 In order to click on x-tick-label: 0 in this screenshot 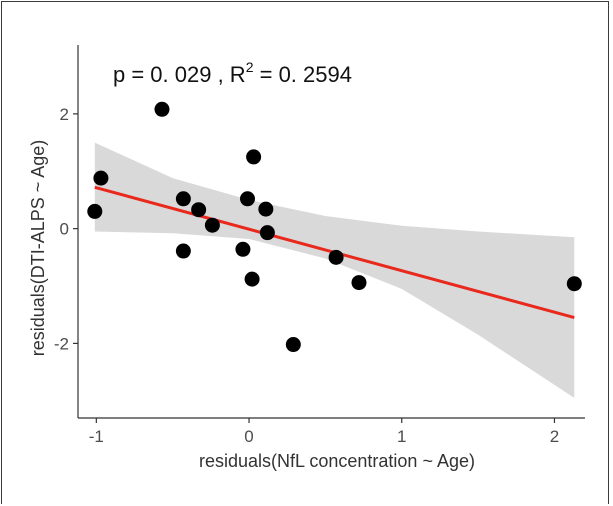, I will do `click(248, 436)`.